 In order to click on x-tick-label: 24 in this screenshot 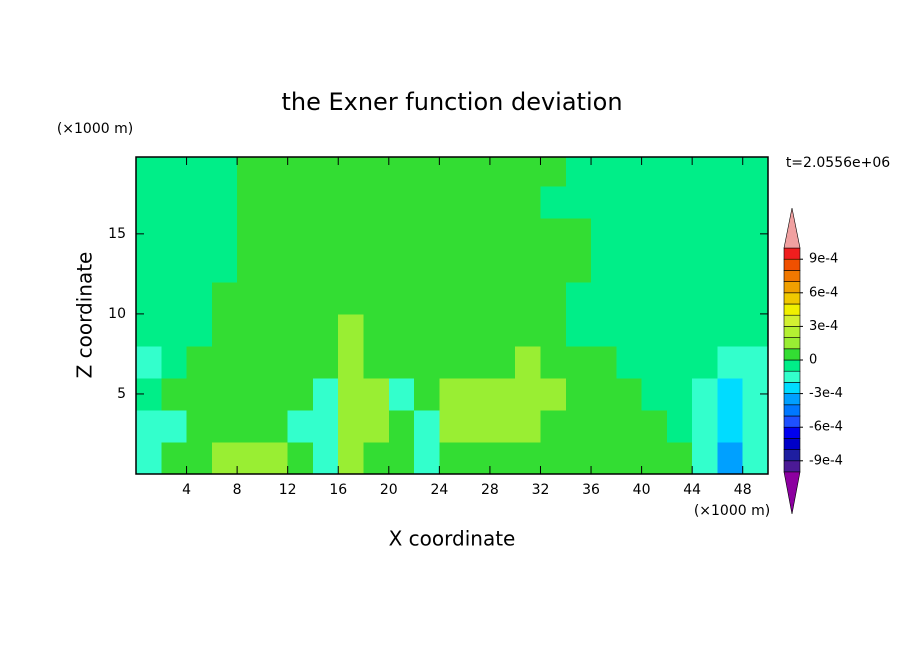, I will do `click(439, 490)`.